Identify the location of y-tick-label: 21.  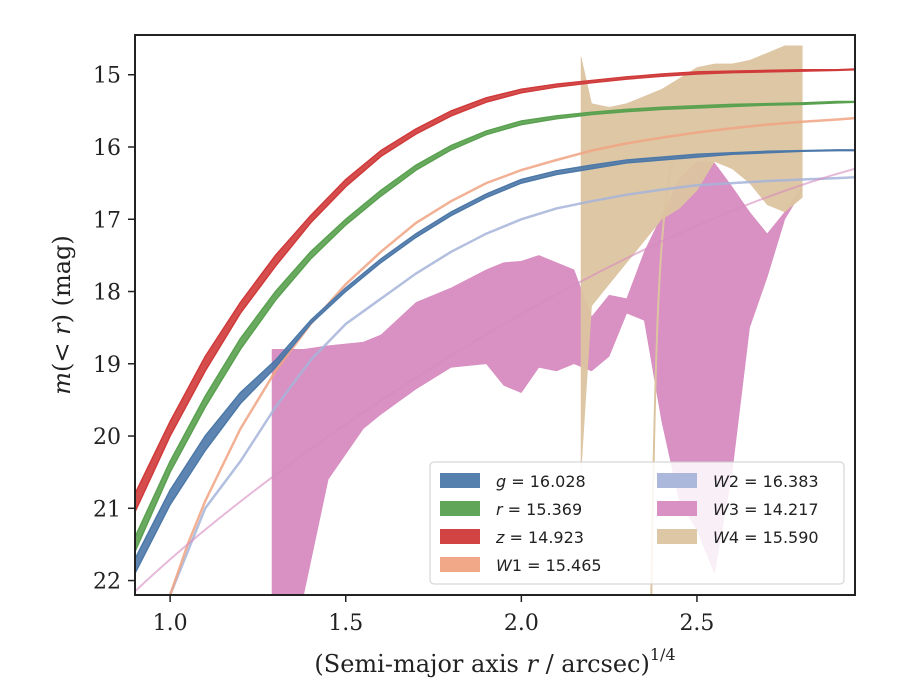
(107, 509).